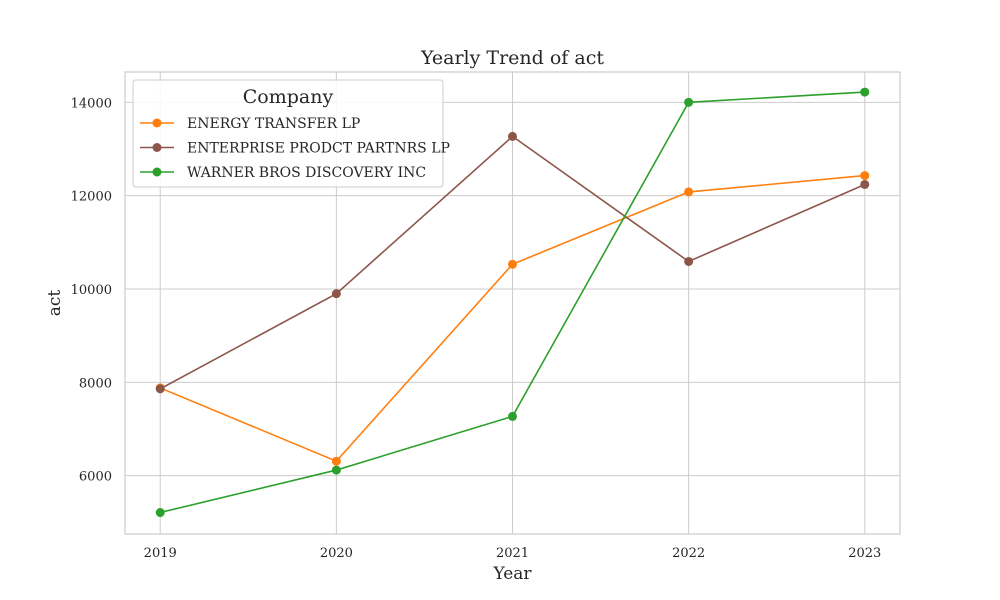  What do you see at coordinates (512, 553) in the screenshot?
I see `x-tick-label: 2021` at bounding box center [512, 553].